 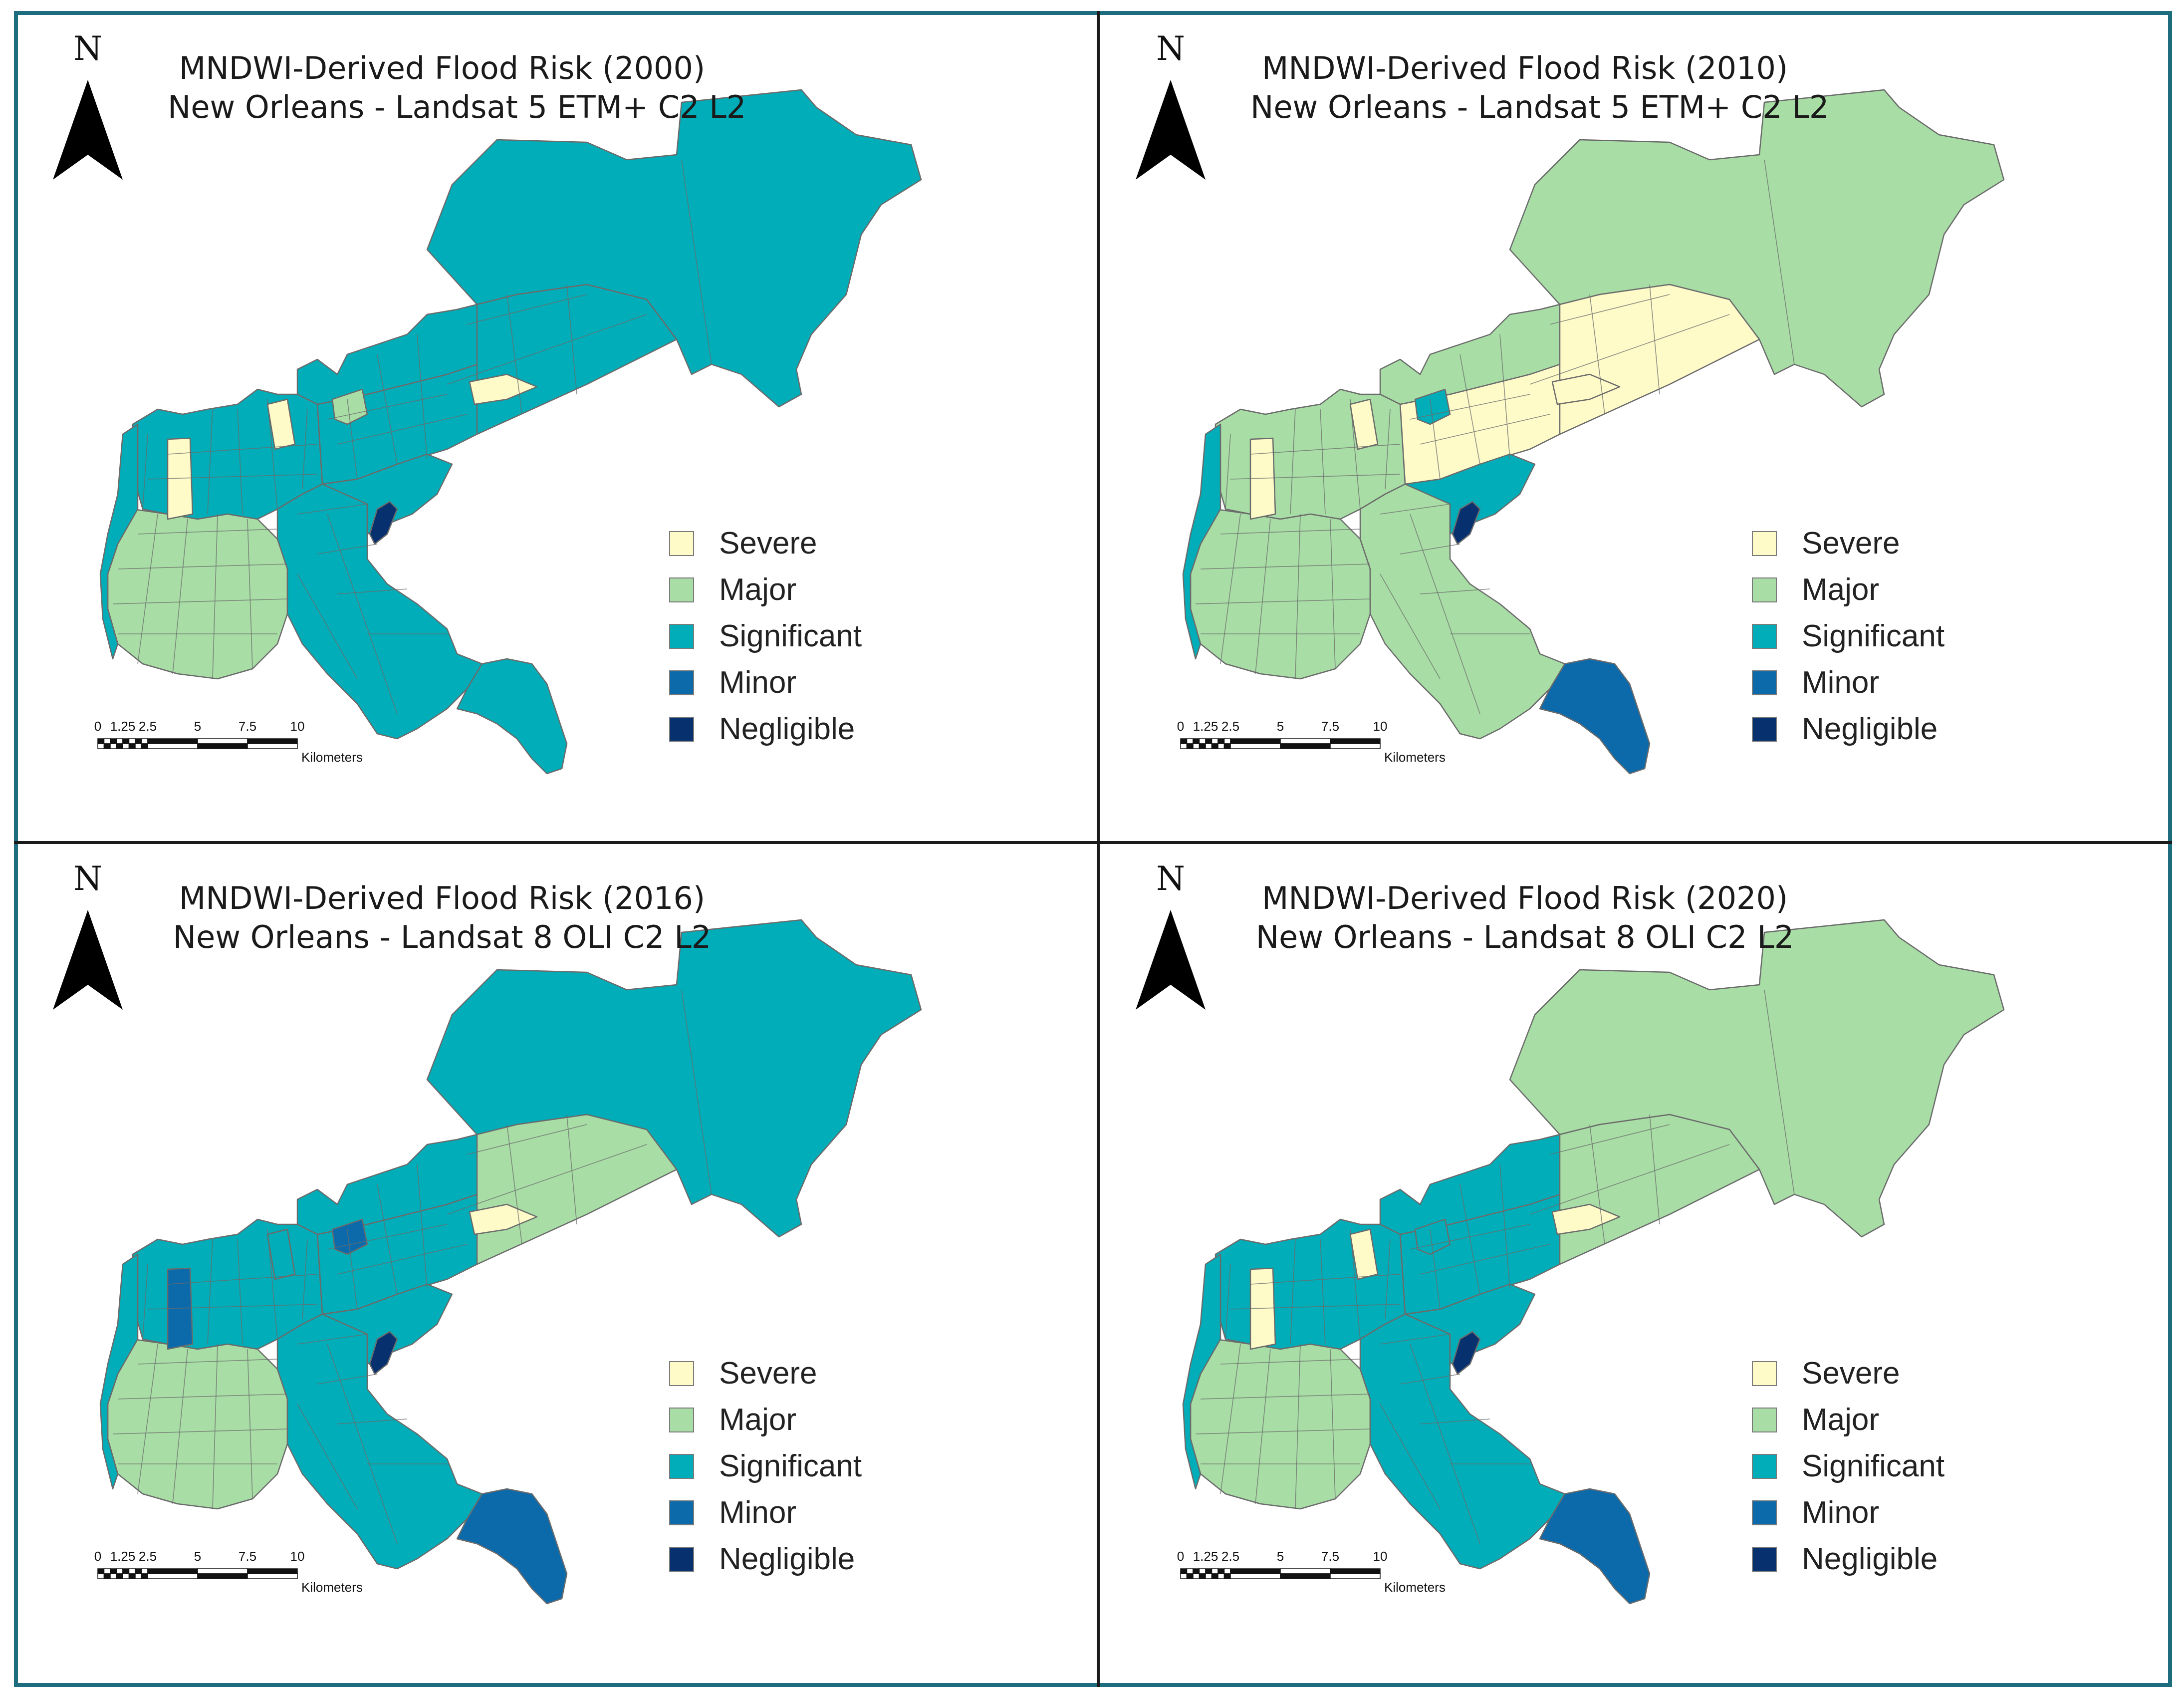 What do you see at coordinates (799, 1516) in the screenshot?
I see `legend-item-minor: Minor` at bounding box center [799, 1516].